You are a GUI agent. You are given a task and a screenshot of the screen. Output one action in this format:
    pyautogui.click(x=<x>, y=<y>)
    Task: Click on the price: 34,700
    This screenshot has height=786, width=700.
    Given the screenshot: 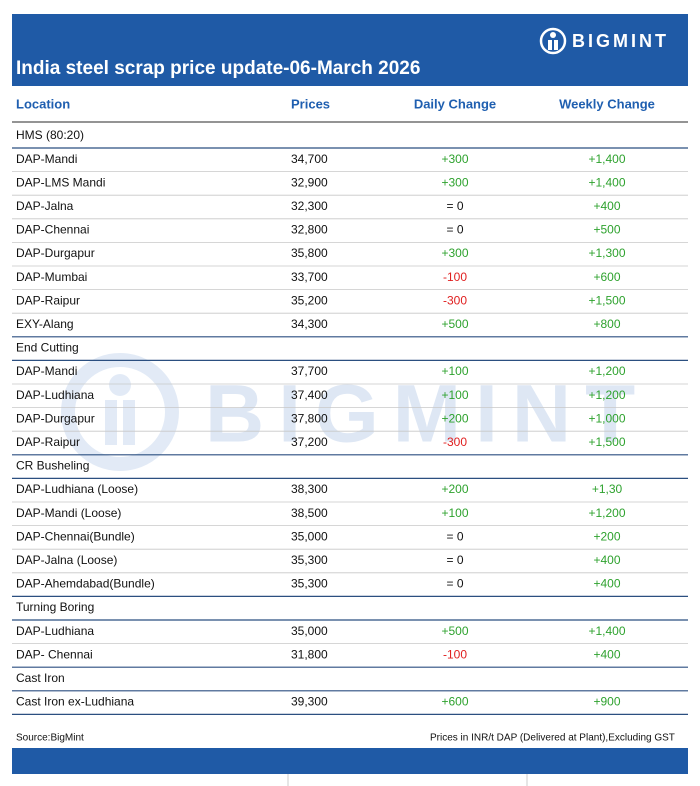 What is the action you would take?
    pyautogui.click(x=309, y=159)
    